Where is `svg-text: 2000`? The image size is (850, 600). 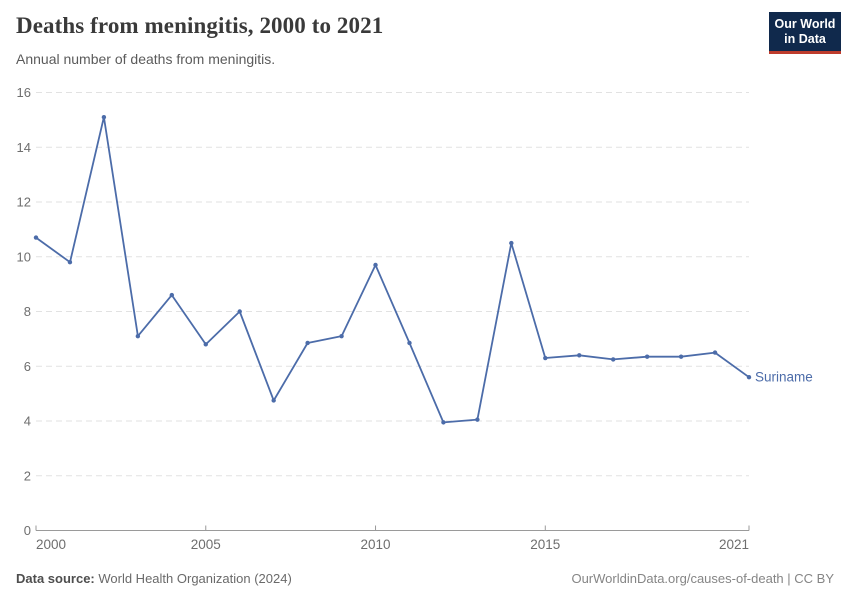 svg-text: 2000 is located at coordinates (51, 544).